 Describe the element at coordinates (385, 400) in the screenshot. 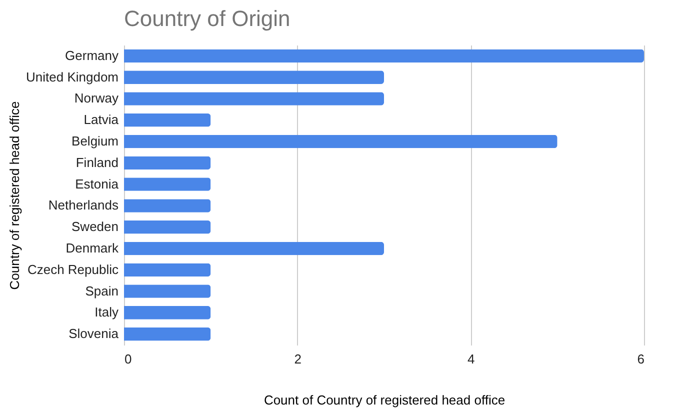

I see `x-axis-title: Count of Country of registered head office` at that location.